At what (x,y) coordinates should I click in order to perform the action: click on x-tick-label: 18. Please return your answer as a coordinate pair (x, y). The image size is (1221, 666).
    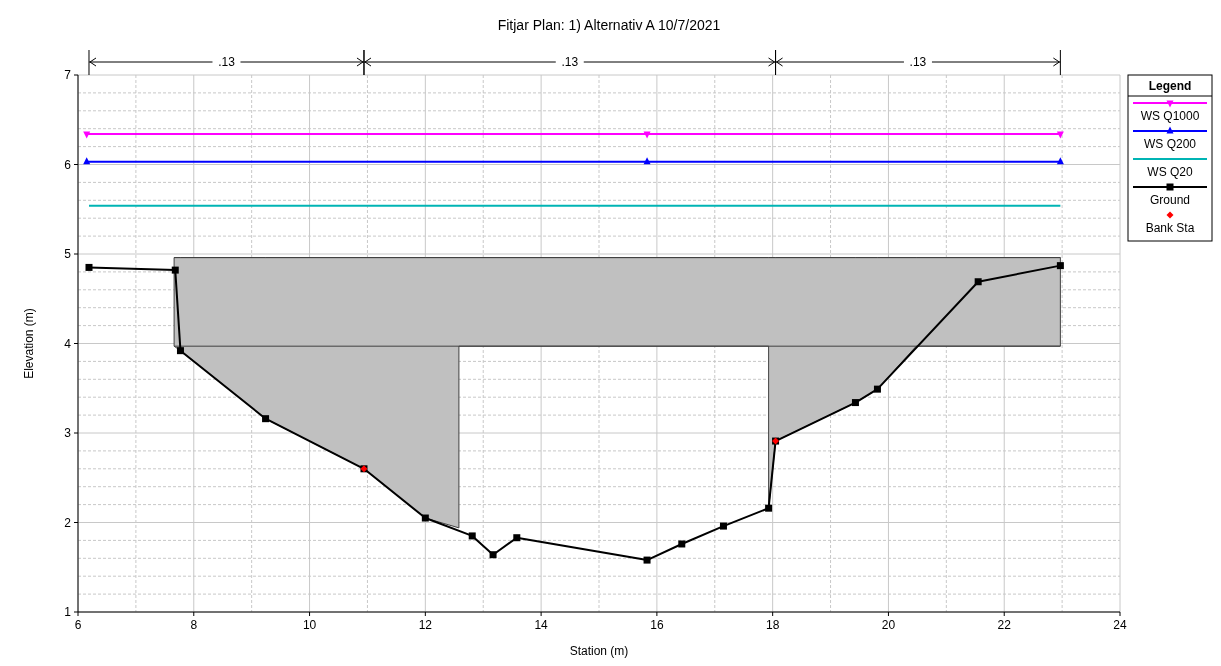
    Looking at the image, I should click on (772, 625).